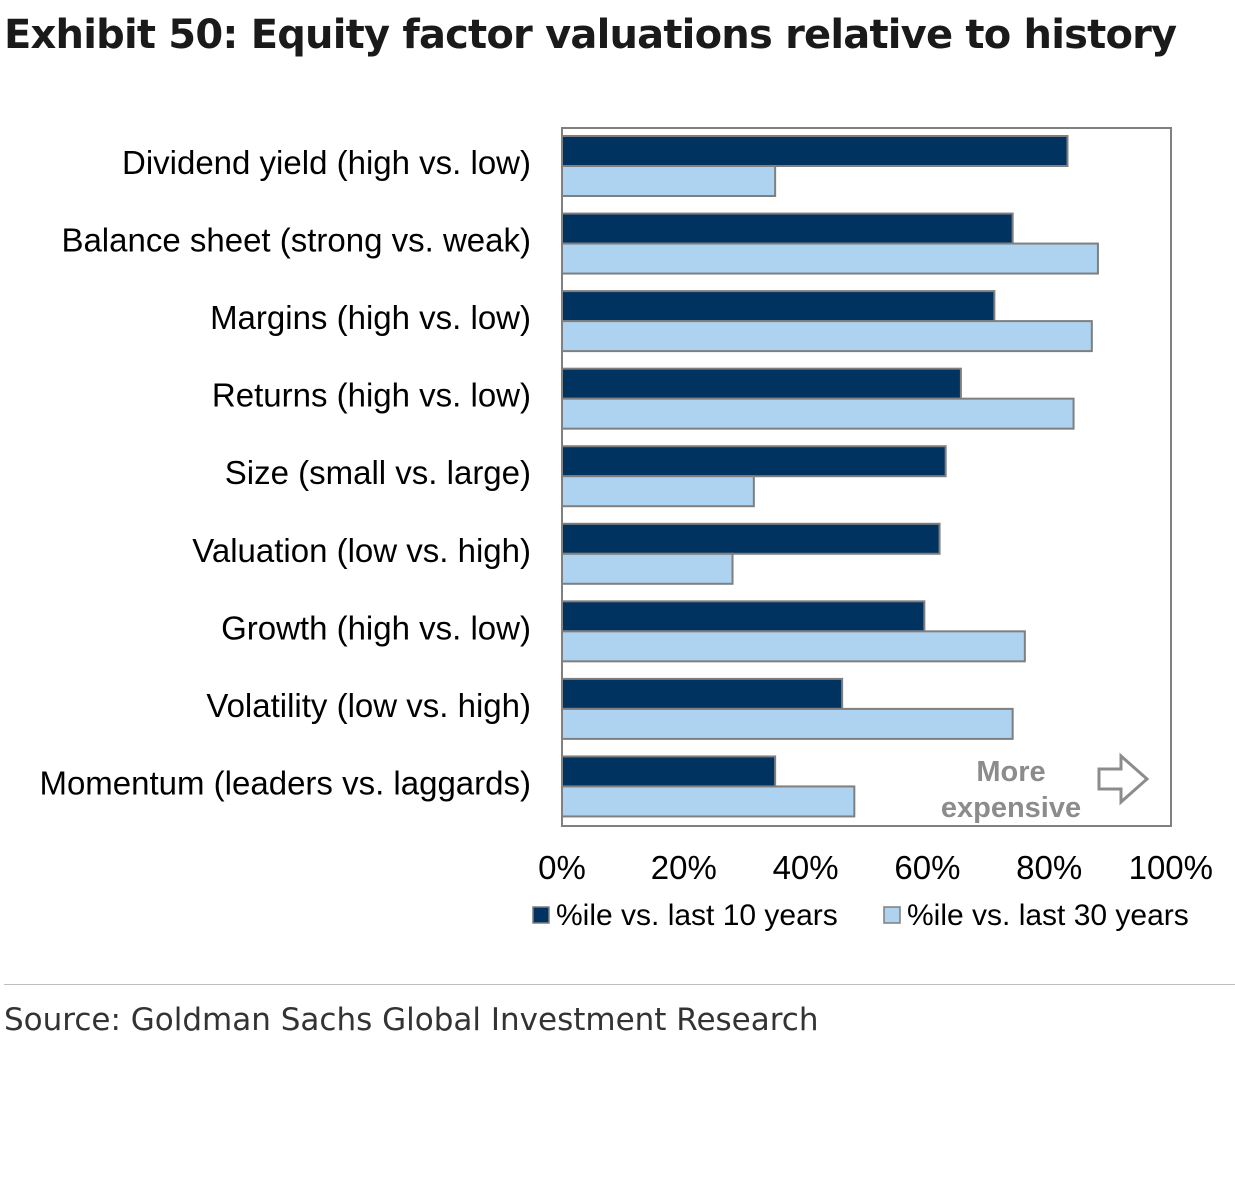 The height and width of the screenshot is (1180, 1235). What do you see at coordinates (702, 693) in the screenshot?
I see `bar-volatility-10y` at bounding box center [702, 693].